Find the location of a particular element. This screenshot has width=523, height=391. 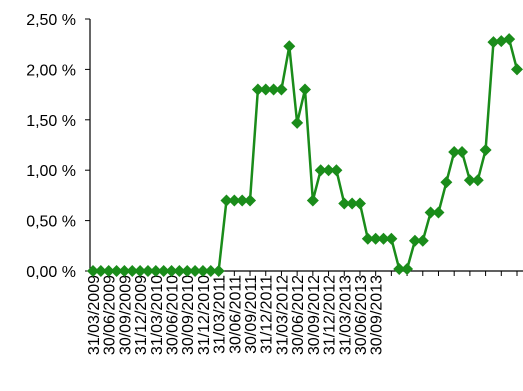

x-tick-label: 31/12/2012 is located at coordinates (330, 315).